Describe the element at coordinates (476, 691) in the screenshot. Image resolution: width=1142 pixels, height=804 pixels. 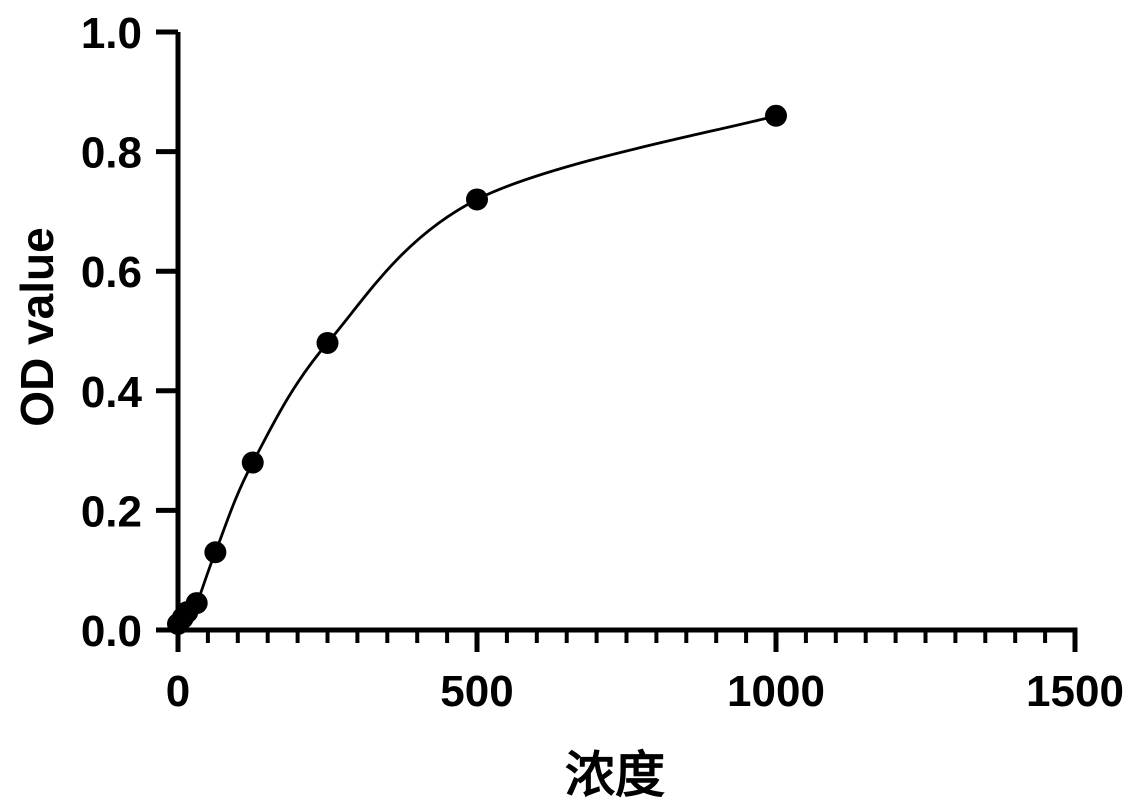
I see `x-tick-label: 500` at that location.